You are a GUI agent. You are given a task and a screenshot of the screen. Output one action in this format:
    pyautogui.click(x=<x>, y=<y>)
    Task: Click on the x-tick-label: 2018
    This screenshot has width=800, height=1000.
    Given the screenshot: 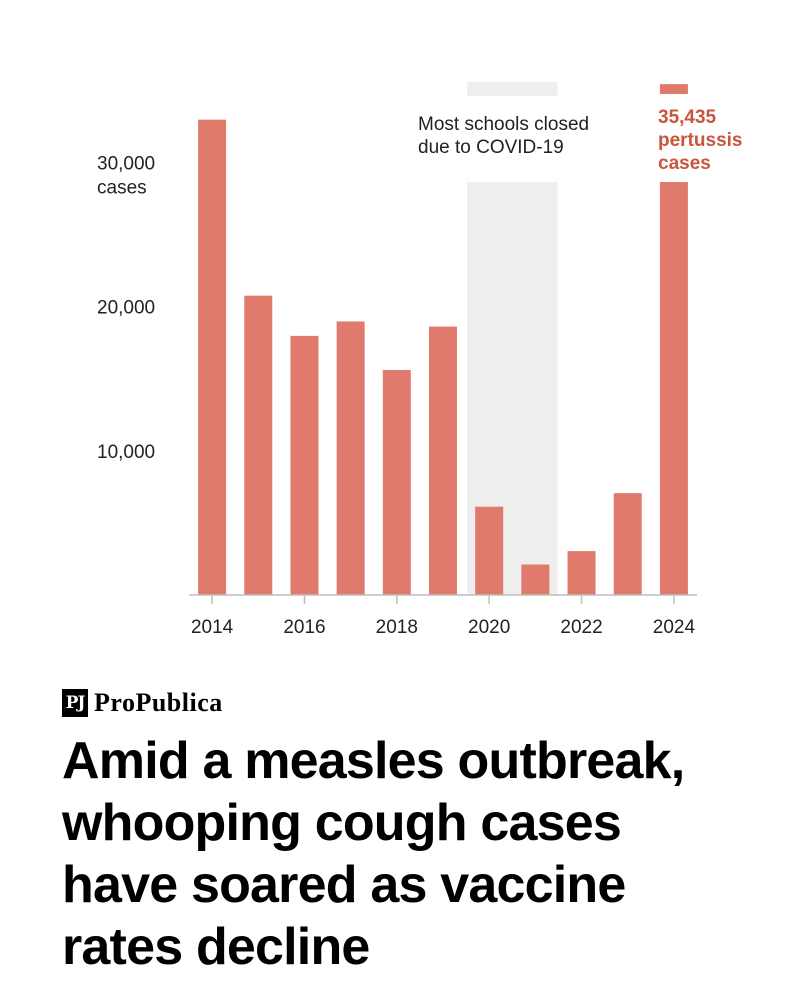 What is the action you would take?
    pyautogui.click(x=397, y=627)
    